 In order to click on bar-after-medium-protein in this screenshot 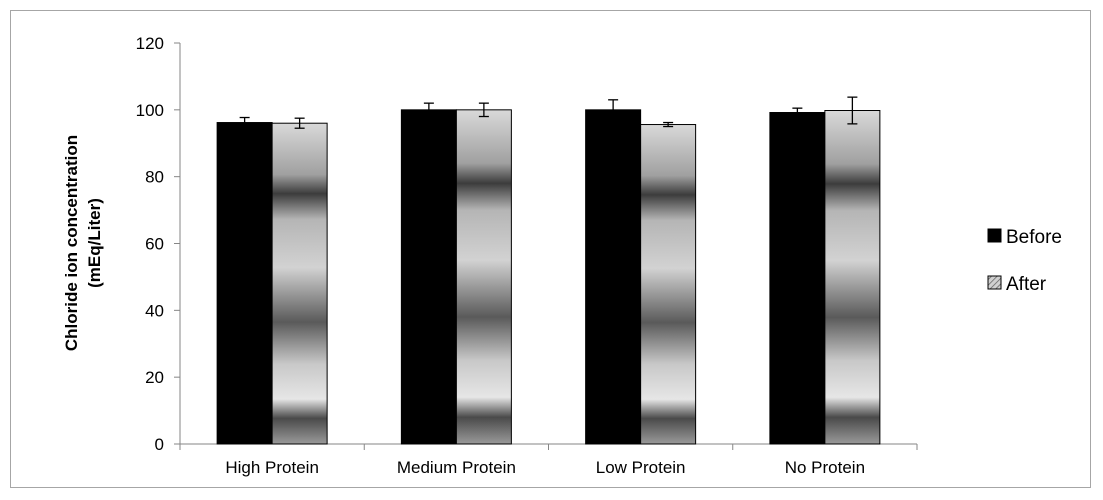, I will do `click(483, 277)`.